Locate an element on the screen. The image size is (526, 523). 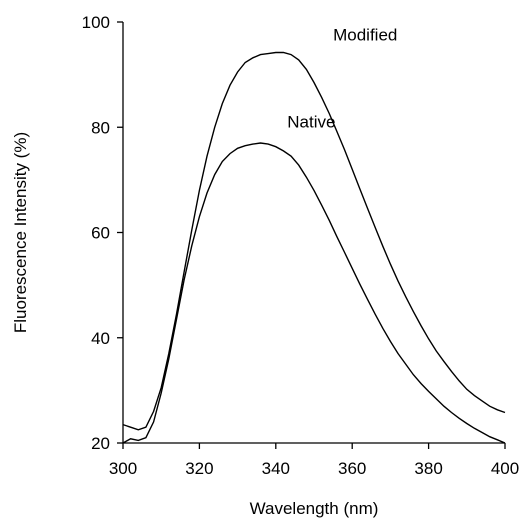
y-tick-label: 100 is located at coordinates (96, 22).